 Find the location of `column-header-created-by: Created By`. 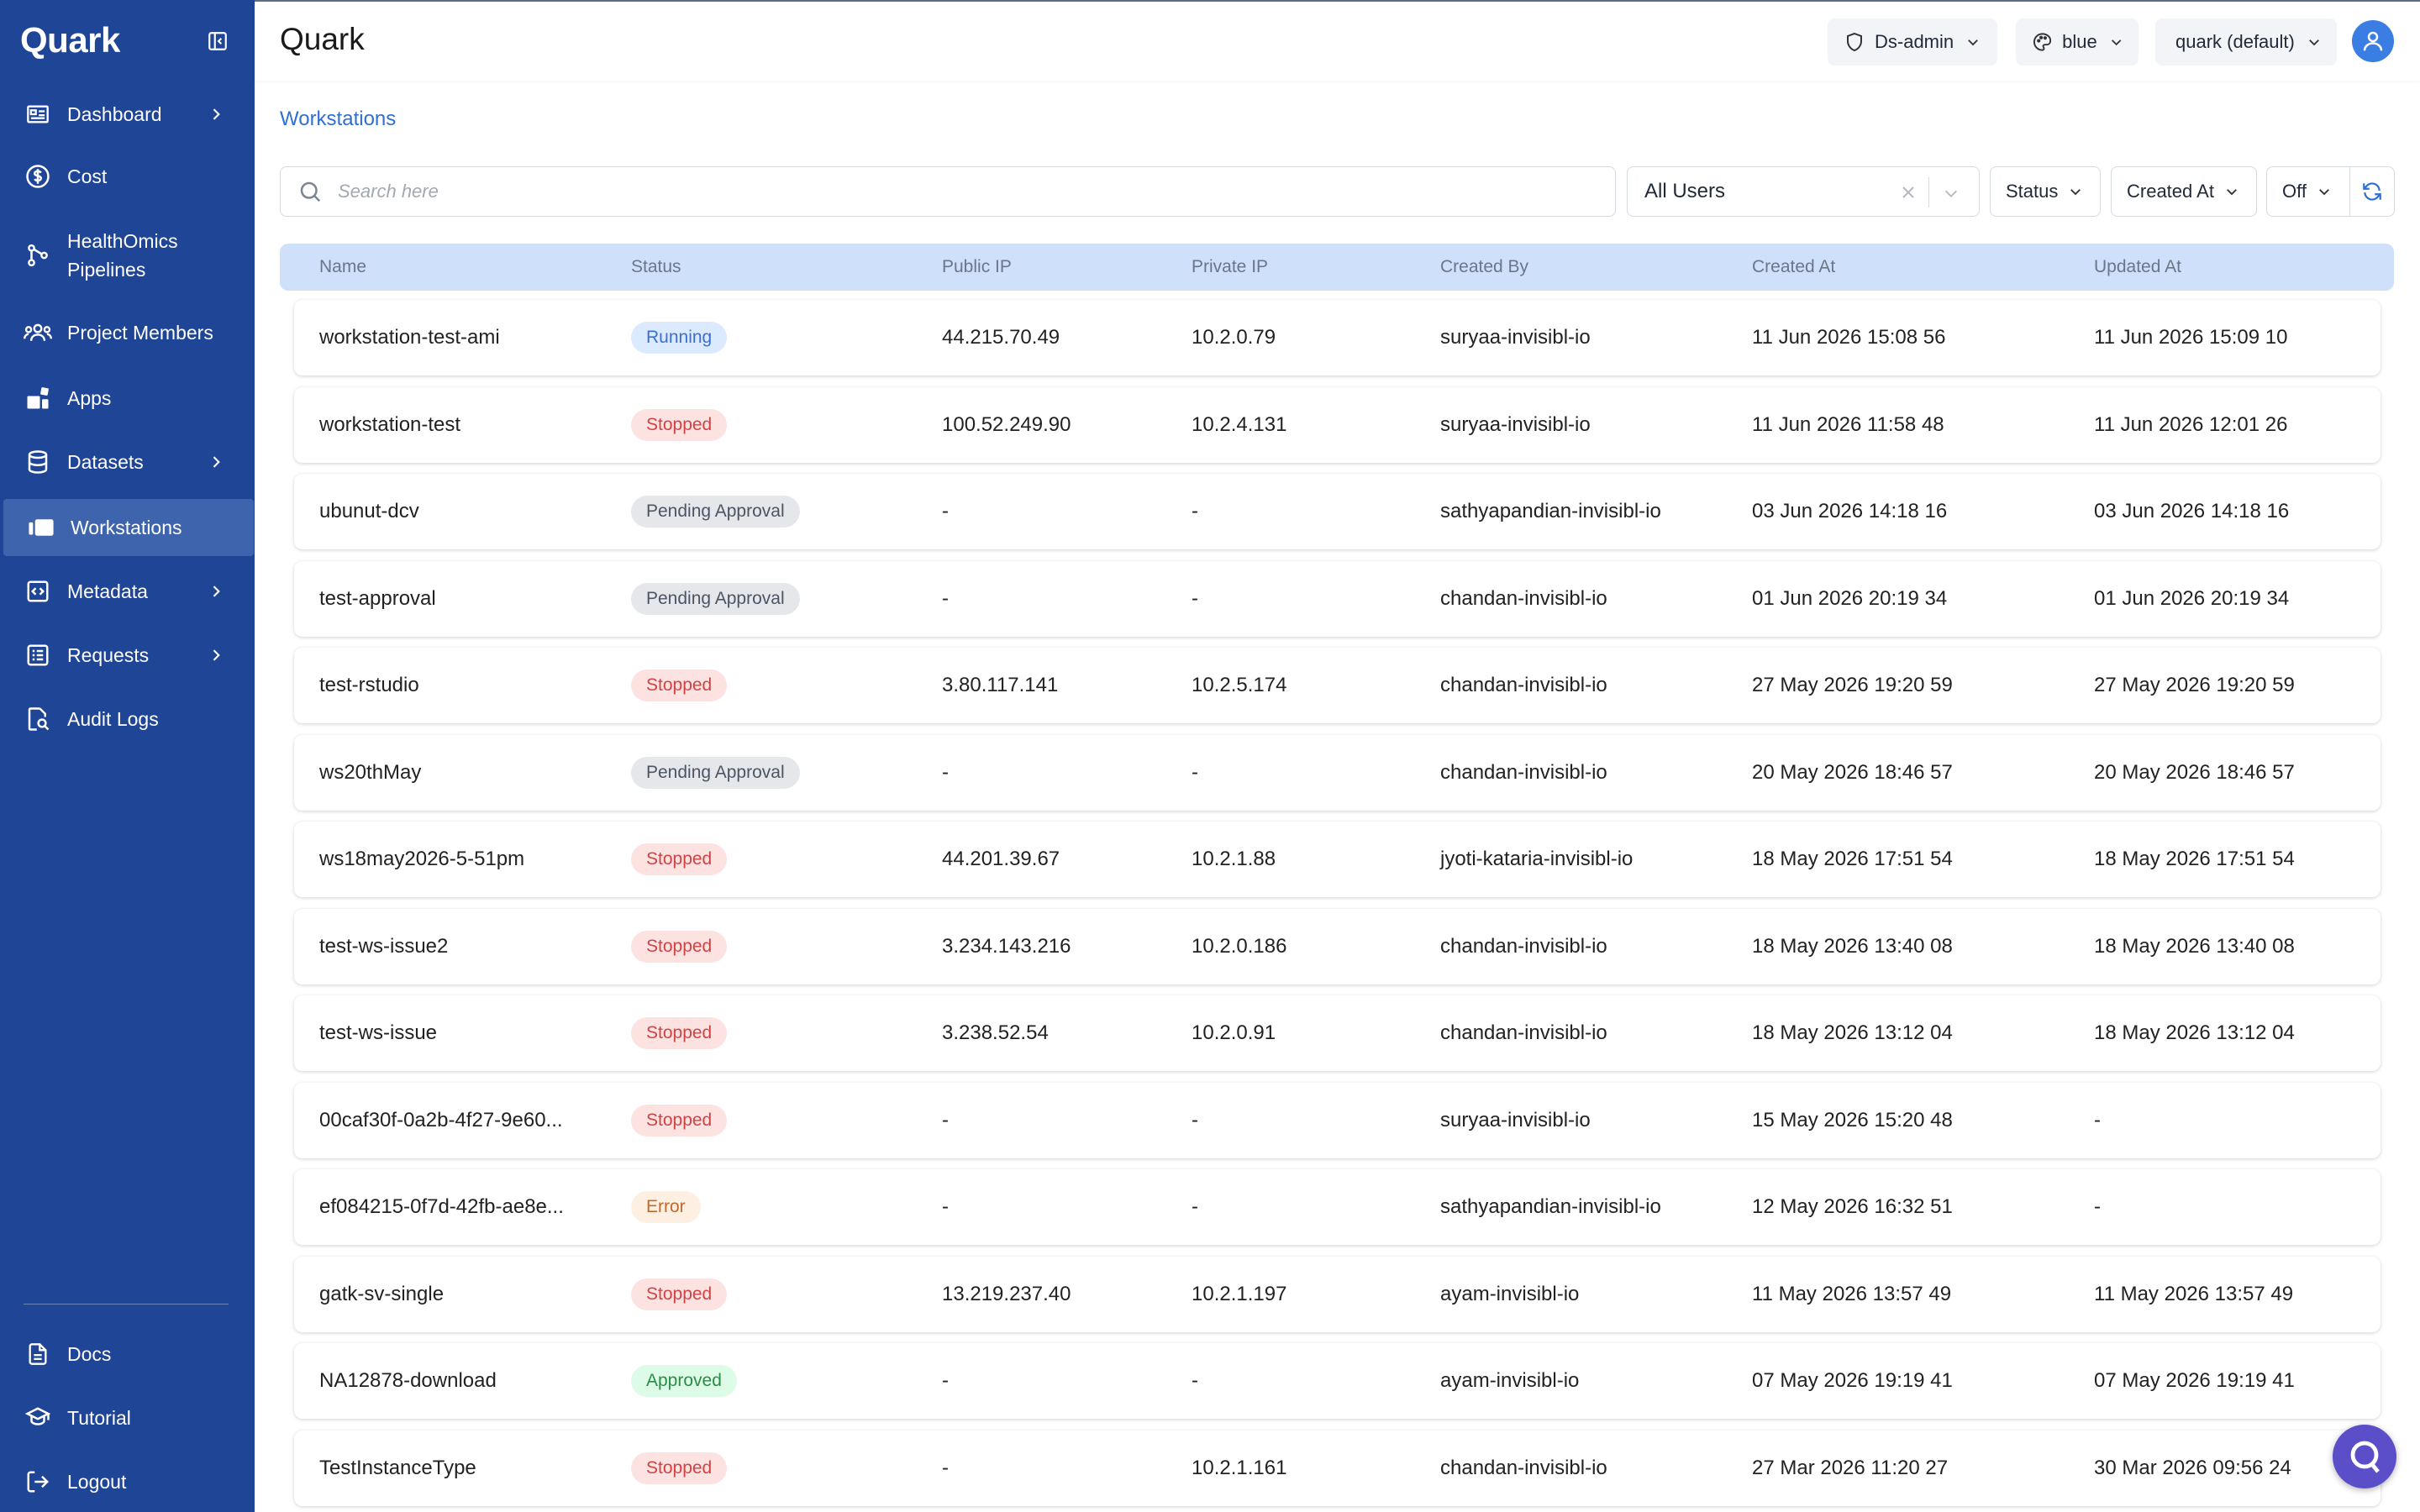

column-header-created-by: Created By is located at coordinates (1484, 266).